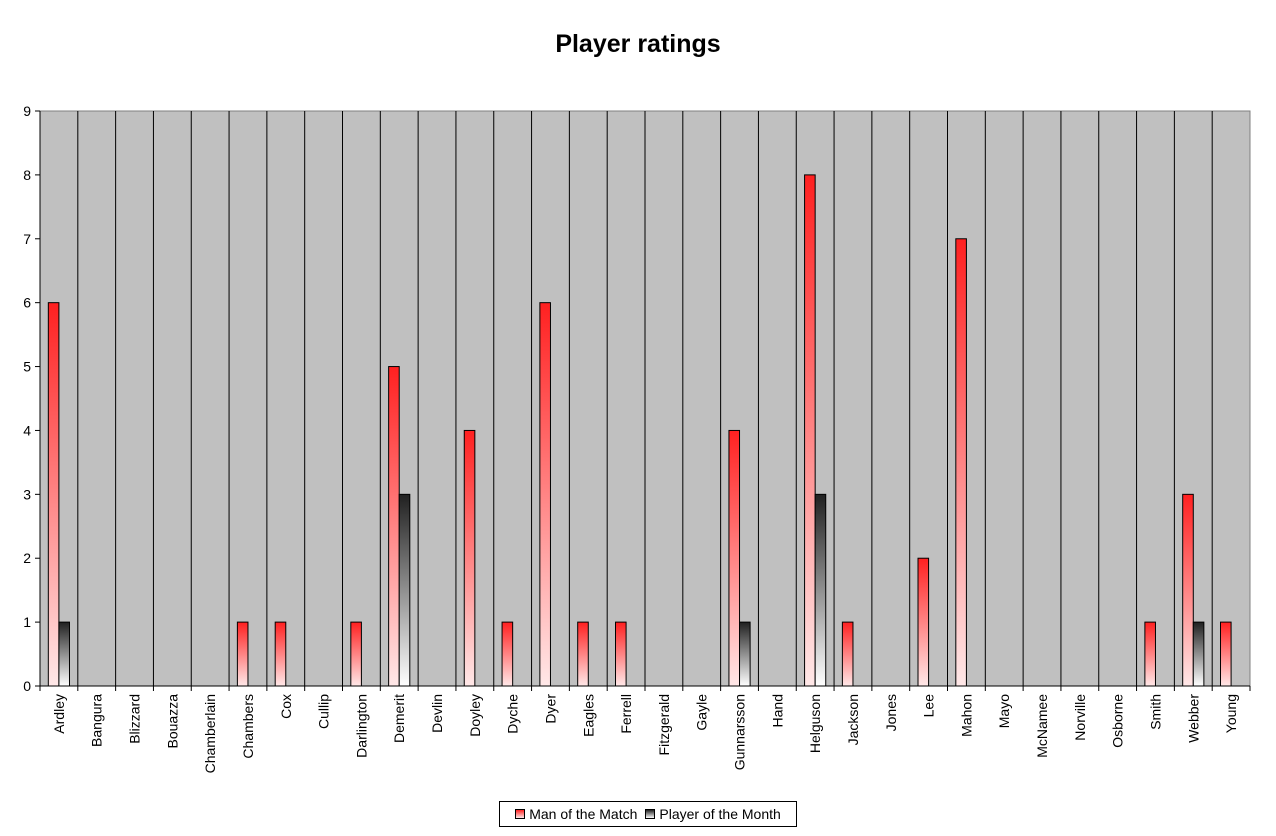  I want to click on y-tick-label: 4, so click(27, 430).